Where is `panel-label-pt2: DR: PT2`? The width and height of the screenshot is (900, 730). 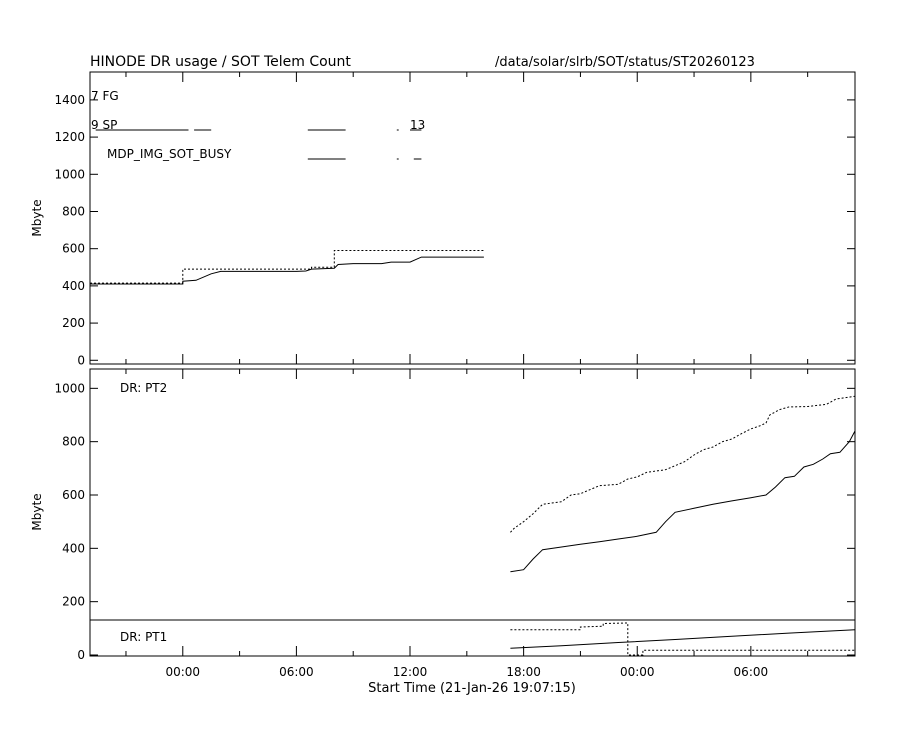
panel-label-pt2: DR: PT2 is located at coordinates (143, 388).